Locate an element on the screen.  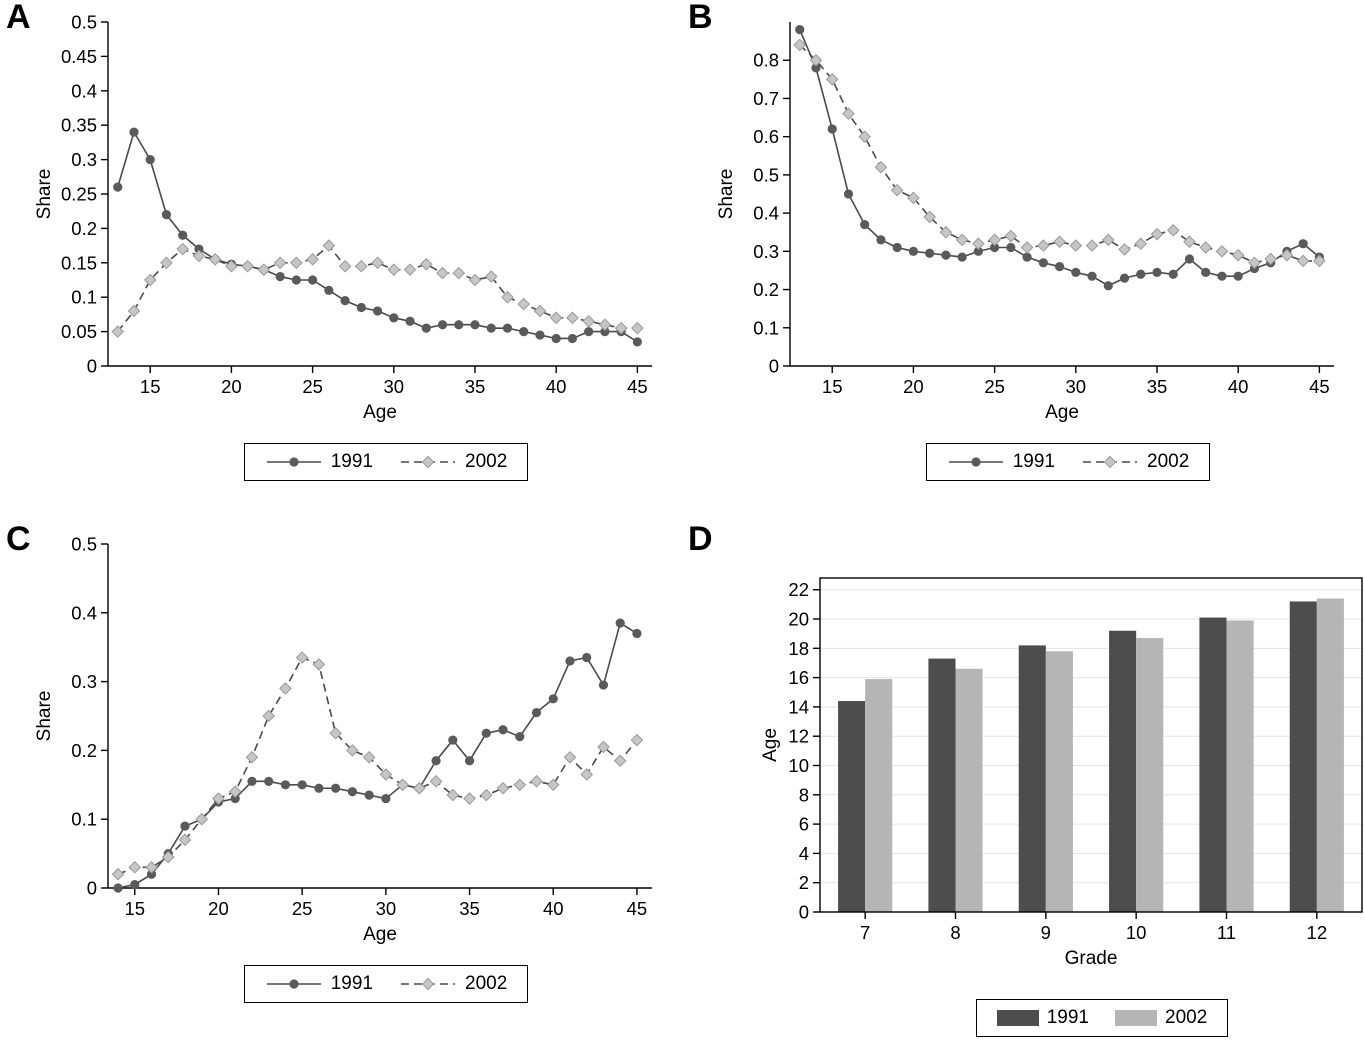
panel-b-legend-row: 1991 2002 is located at coordinates (1028, 462).